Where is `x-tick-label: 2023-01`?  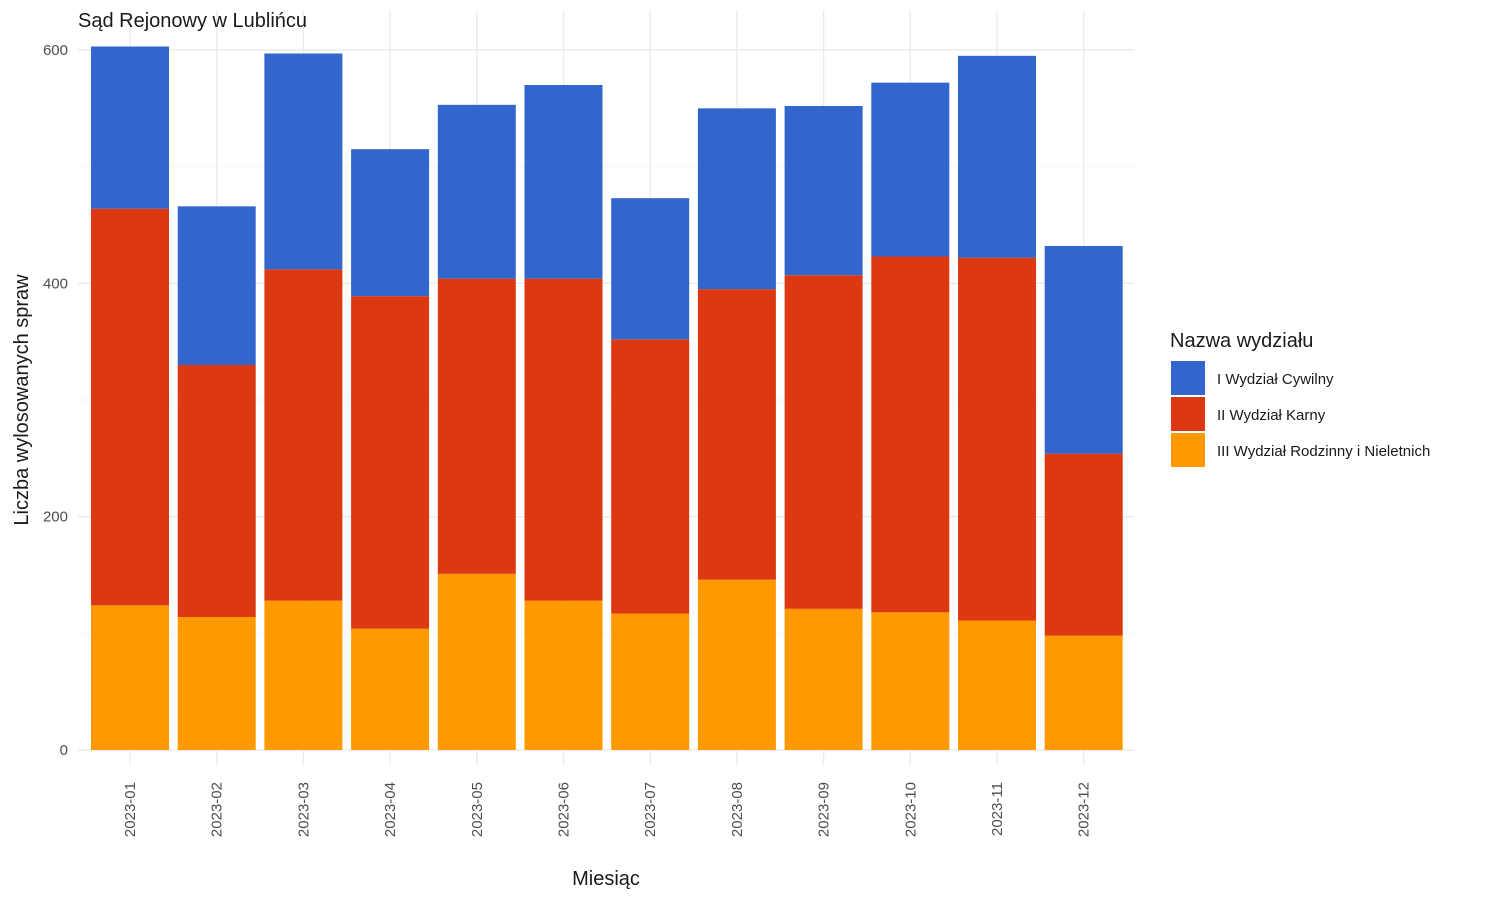
x-tick-label: 2023-01 is located at coordinates (130, 809).